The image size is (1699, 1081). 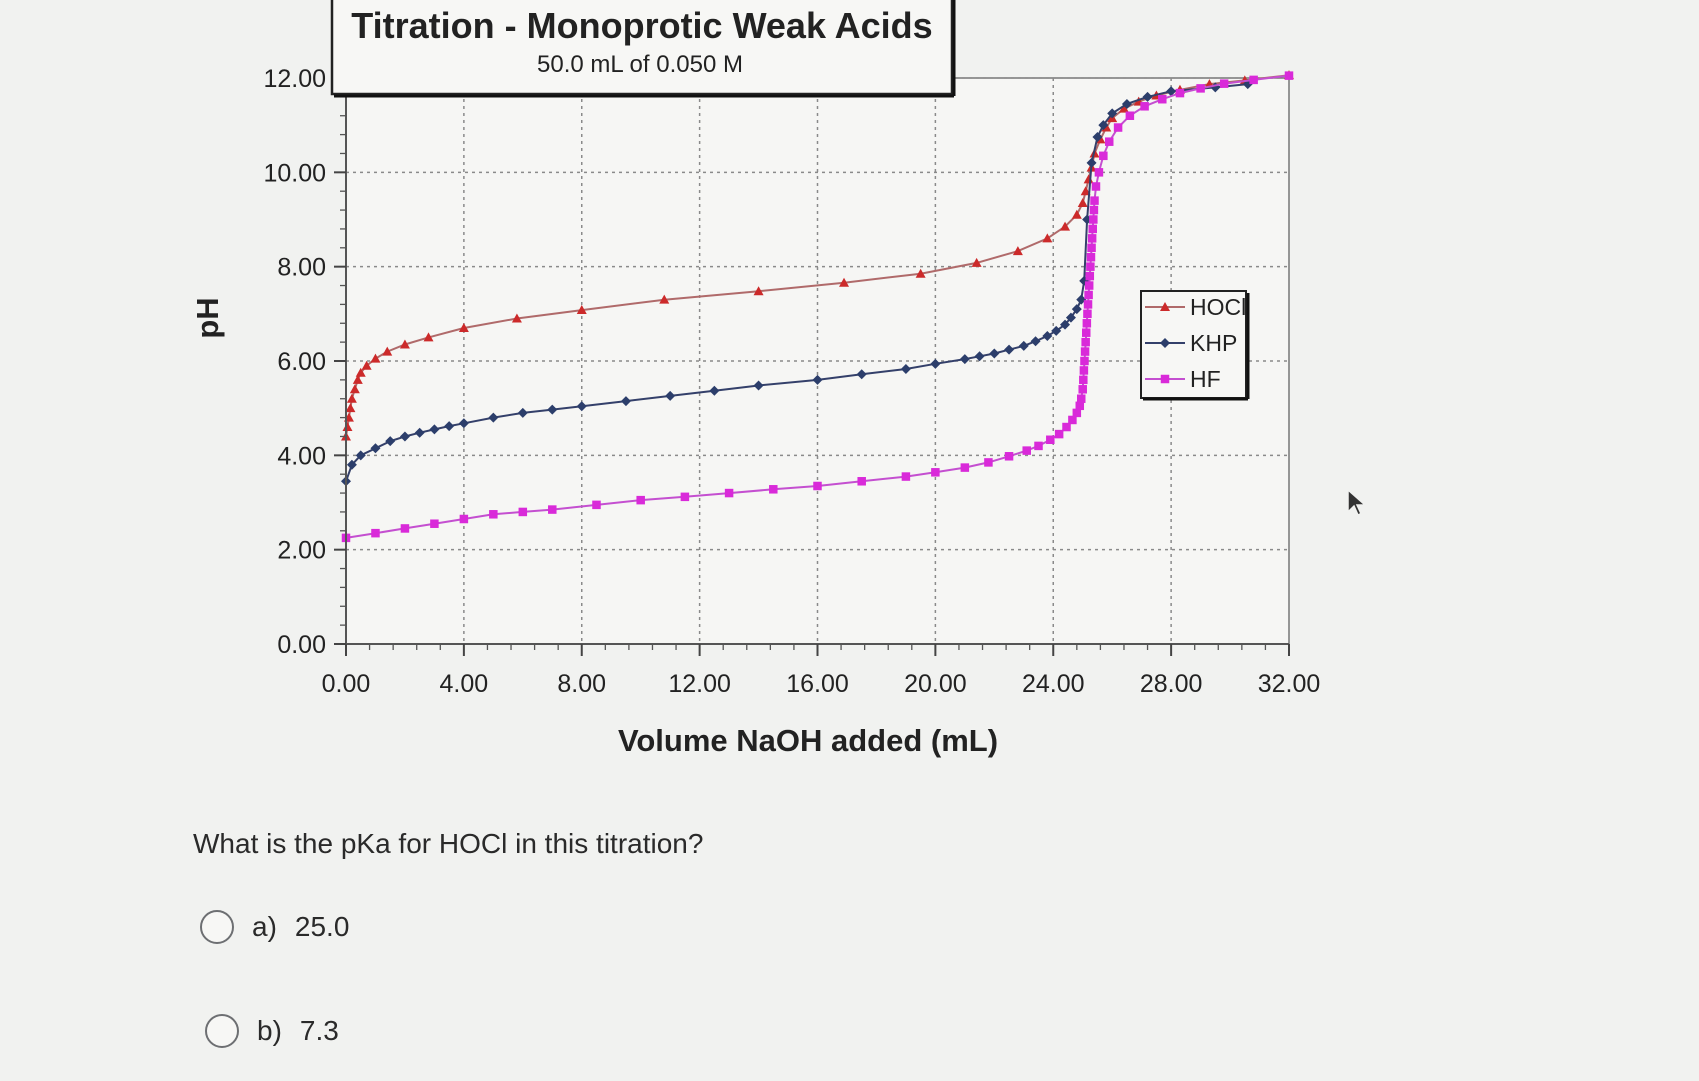 What do you see at coordinates (301, 551) in the screenshot?
I see `y-tick-label: 2.00` at bounding box center [301, 551].